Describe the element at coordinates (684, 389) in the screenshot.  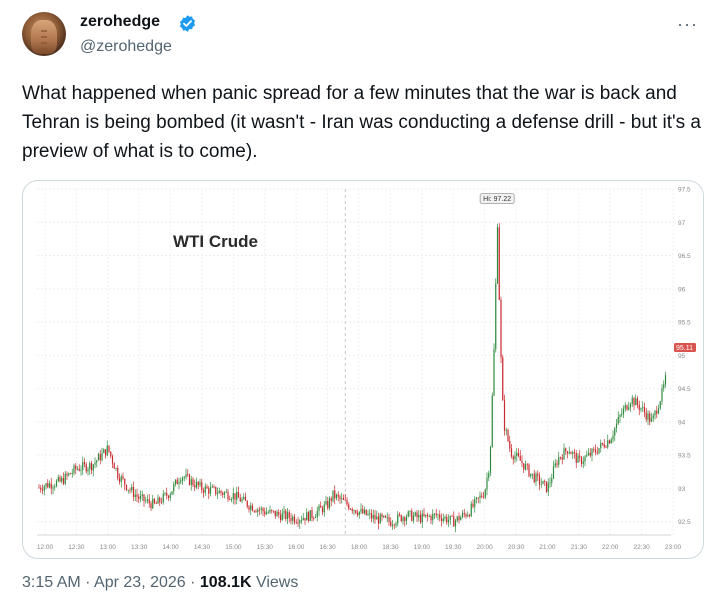
I see `y-tick-label: 94.5` at that location.